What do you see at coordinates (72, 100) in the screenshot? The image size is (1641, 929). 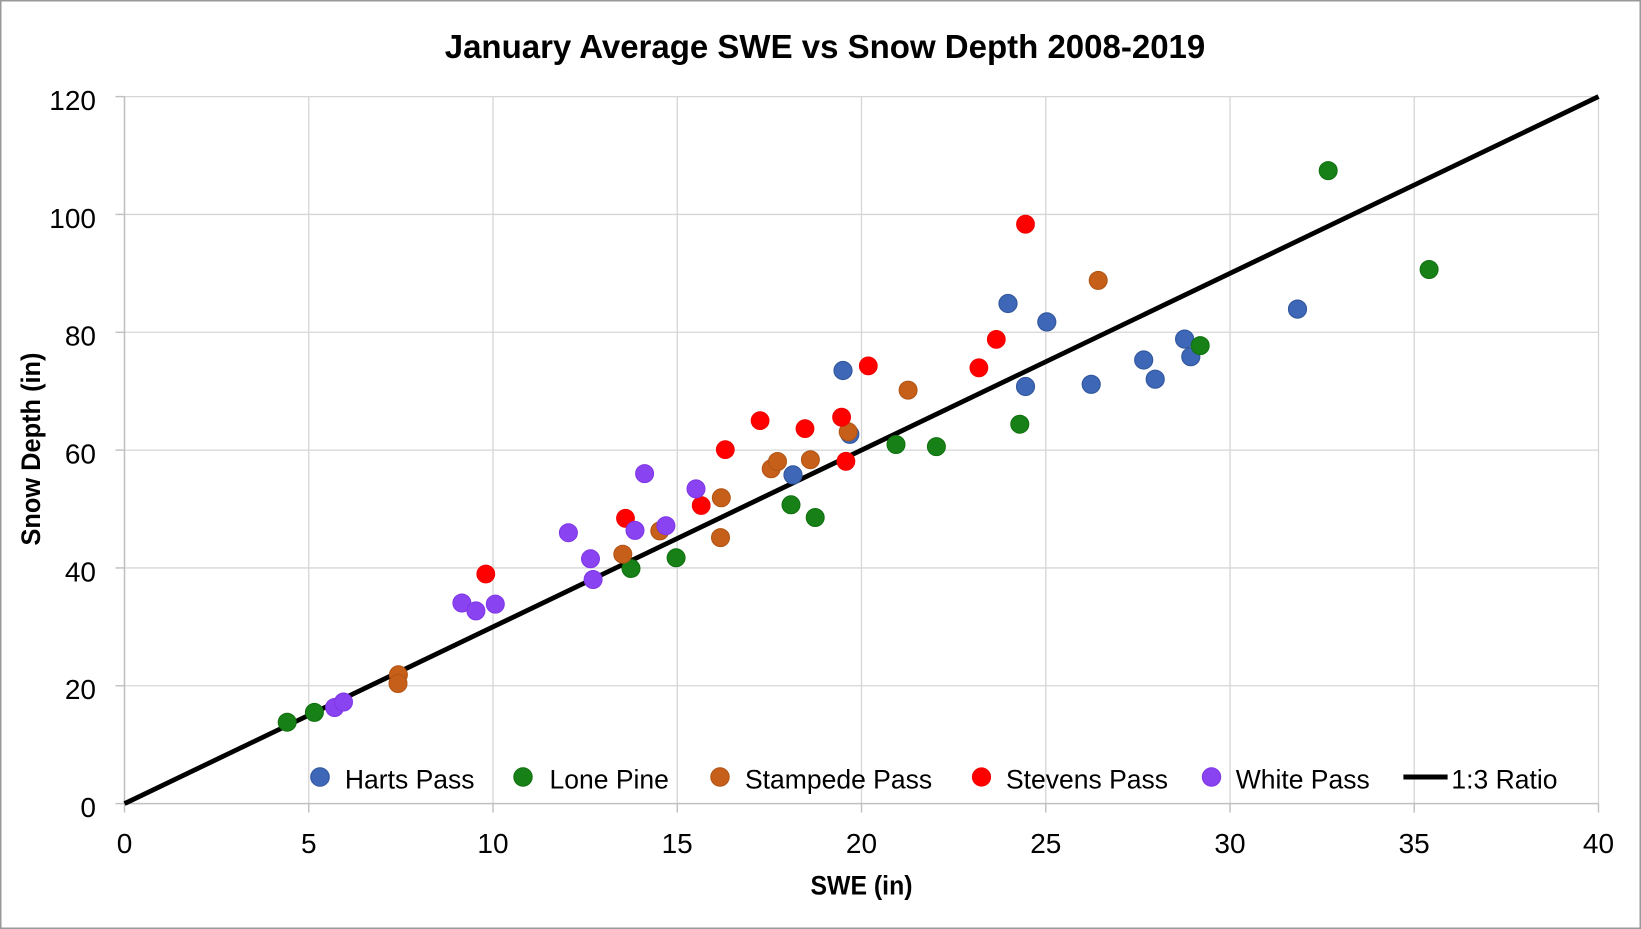 I see `svg-text: 120` at bounding box center [72, 100].